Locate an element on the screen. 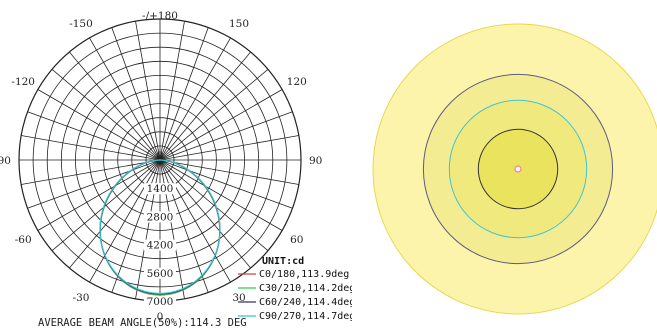  angle-label: -120 is located at coordinates (23, 82).